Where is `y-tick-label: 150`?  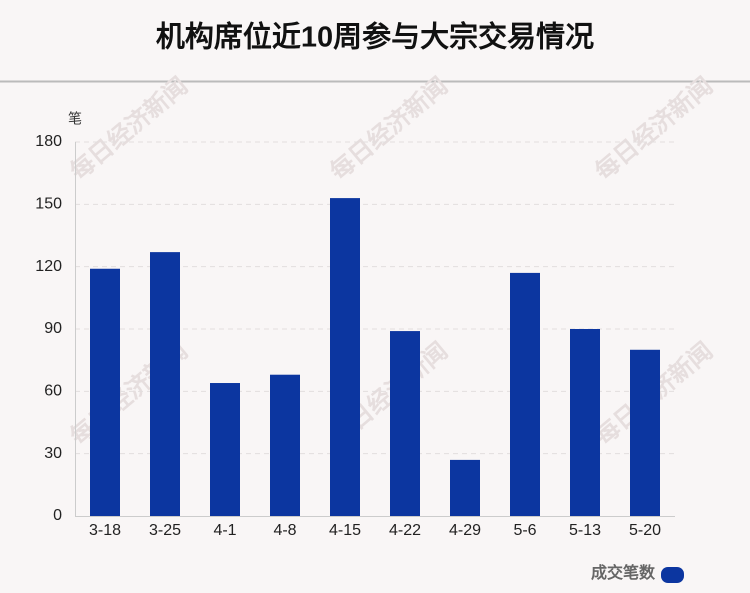 y-tick-label: 150 is located at coordinates (48, 204).